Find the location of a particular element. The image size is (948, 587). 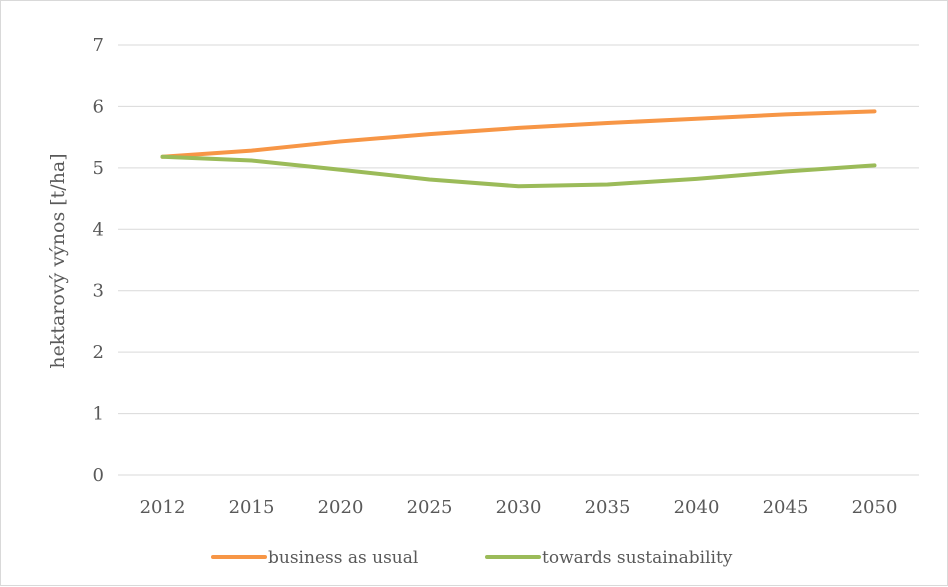

x-tick-label: 2030 is located at coordinates (519, 507).